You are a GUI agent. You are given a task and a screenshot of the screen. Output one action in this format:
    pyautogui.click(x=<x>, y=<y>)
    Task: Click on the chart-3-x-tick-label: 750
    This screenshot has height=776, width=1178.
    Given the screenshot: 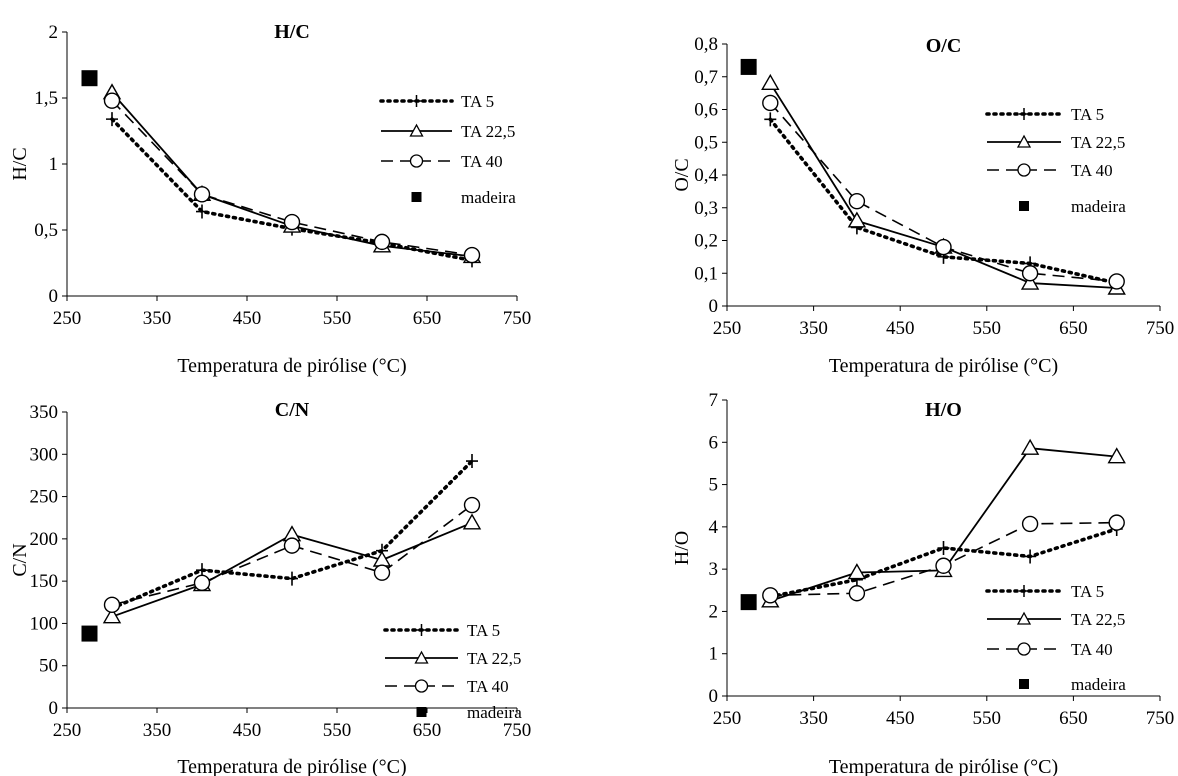 What is the action you would take?
    pyautogui.click(x=517, y=730)
    